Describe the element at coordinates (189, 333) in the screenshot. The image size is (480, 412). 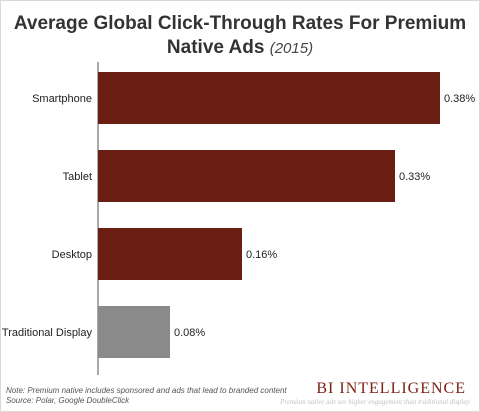
I see `data-label: 0.08%` at that location.